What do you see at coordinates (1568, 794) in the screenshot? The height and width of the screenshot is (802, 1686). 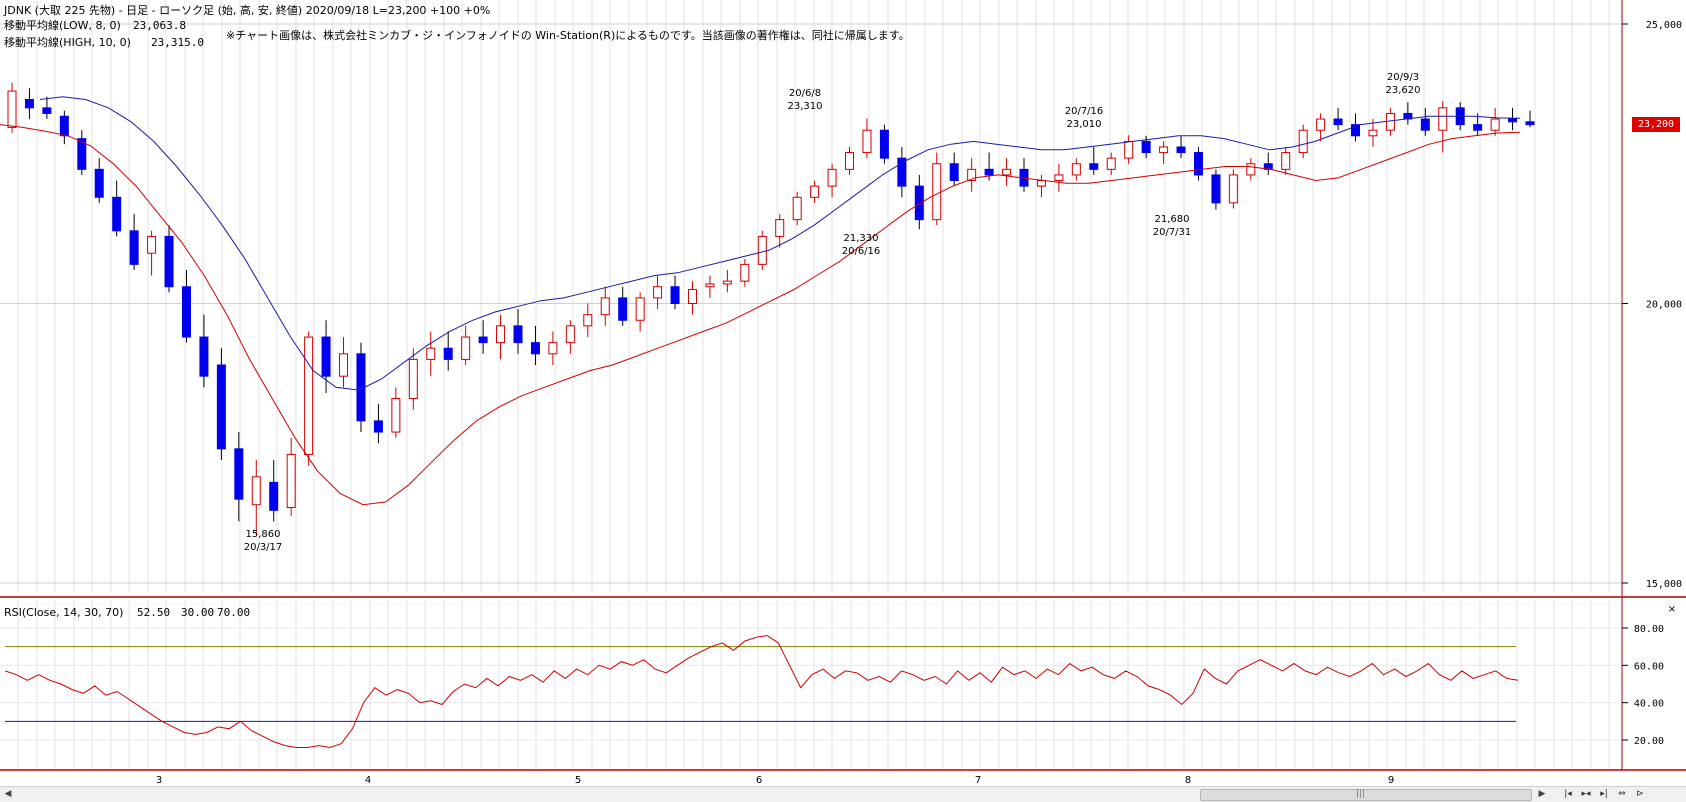 I see `zoom-out-icon: |◂` at bounding box center [1568, 794].